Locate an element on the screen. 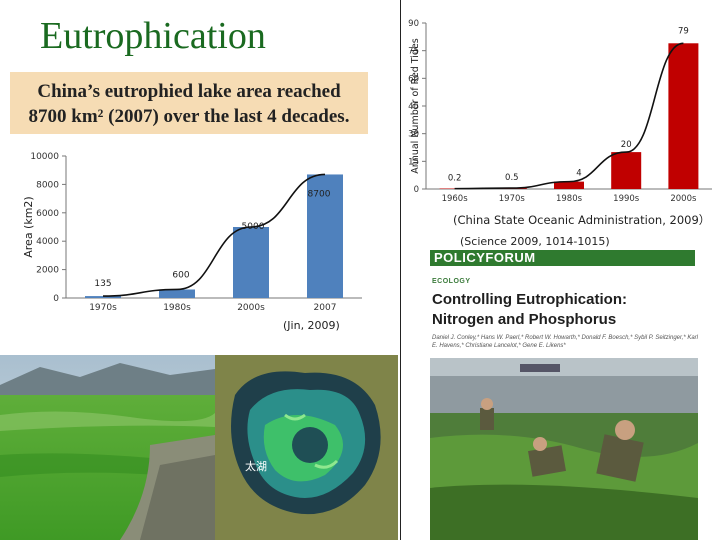 This screenshot has width=720, height=540. y-tick-label: 6000 is located at coordinates (47, 214).